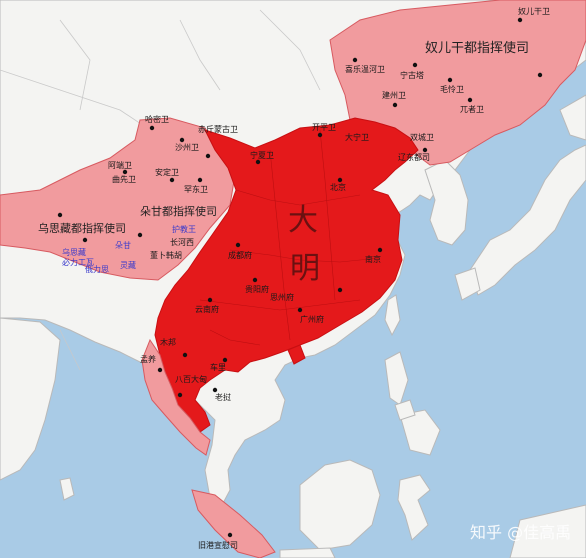 This screenshot has width=586, height=558. I want to click on city-label: 贵阳府, so click(257, 289).